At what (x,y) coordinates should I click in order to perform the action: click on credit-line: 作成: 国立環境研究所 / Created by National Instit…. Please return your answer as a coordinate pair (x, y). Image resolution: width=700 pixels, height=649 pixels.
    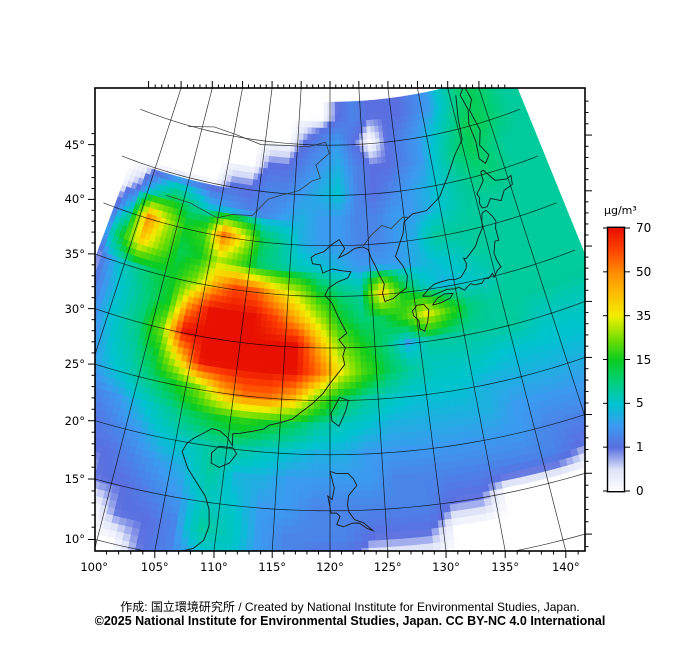
    Looking at the image, I should click on (350, 607).